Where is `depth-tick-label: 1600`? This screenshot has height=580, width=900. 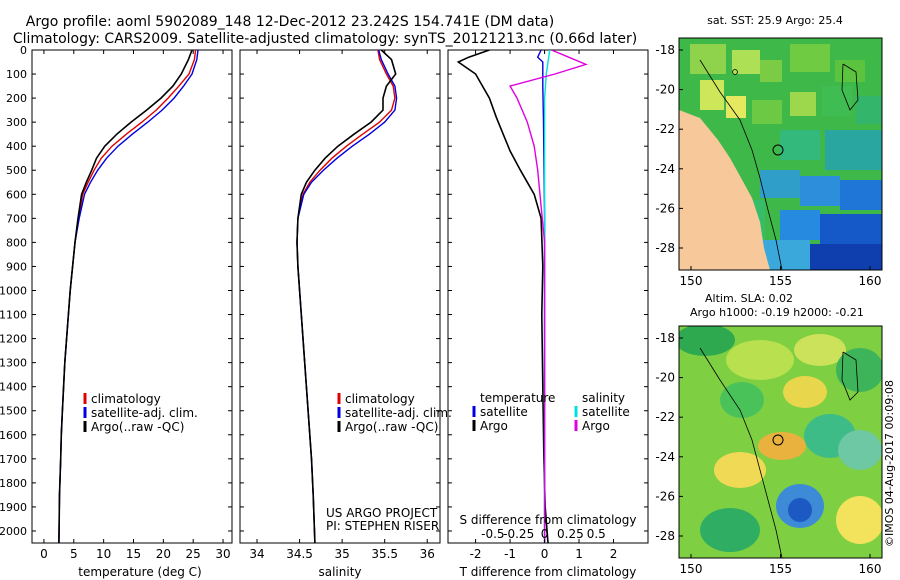
depth-tick-label: 1600 is located at coordinates (13, 435).